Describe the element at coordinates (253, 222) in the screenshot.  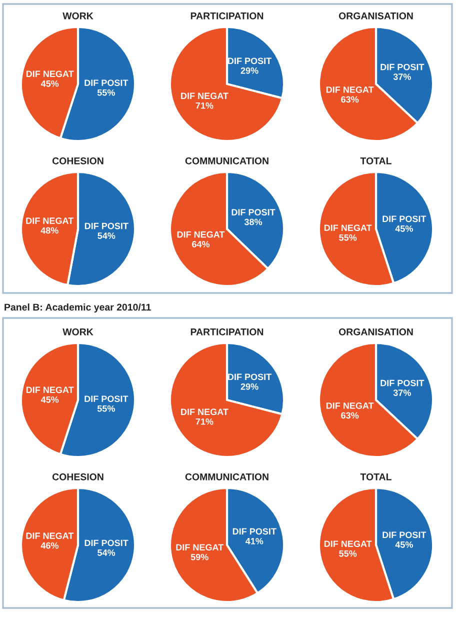
I see `data-label: 38%` at that location.